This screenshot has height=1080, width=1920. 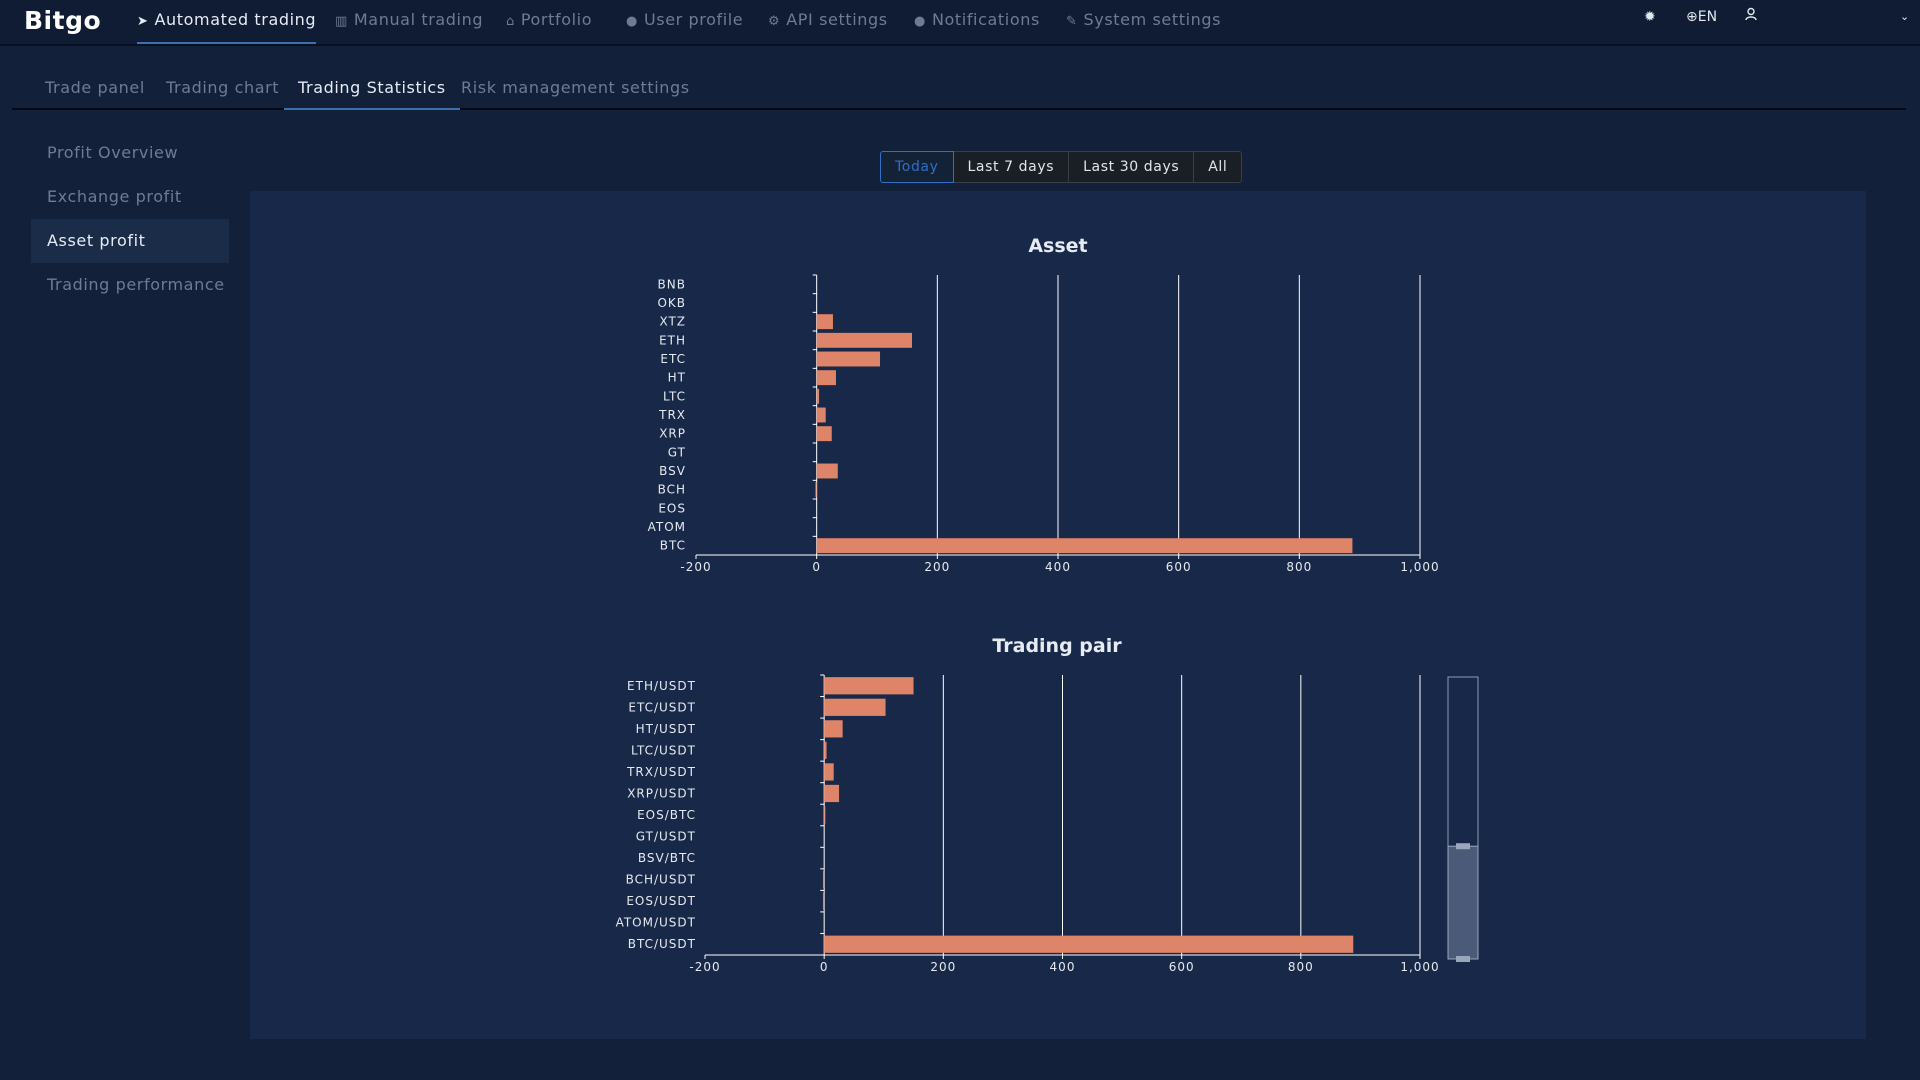 I want to click on x-tick-label: 600, so click(x=1179, y=567).